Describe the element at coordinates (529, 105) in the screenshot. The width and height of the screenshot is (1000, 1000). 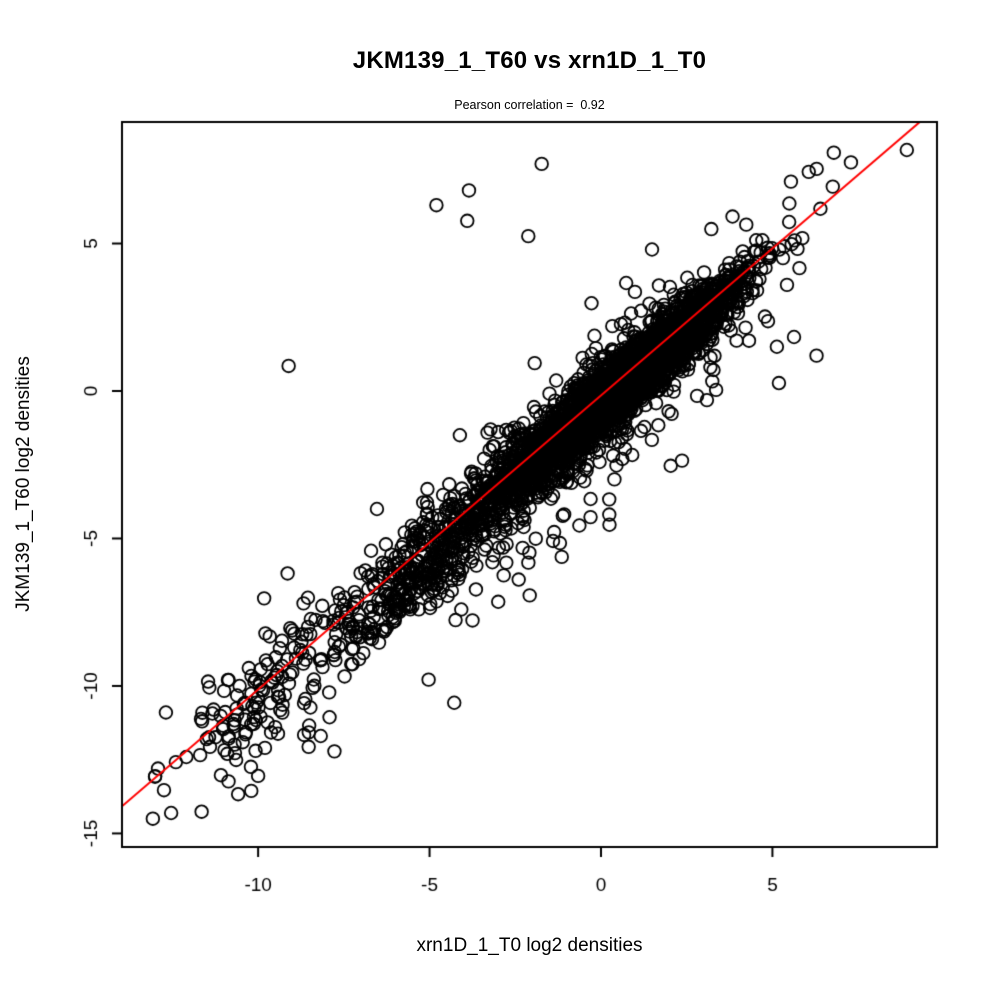
I see `pearson-correlation-subtitle: Pearson correlation = 0.92` at that location.